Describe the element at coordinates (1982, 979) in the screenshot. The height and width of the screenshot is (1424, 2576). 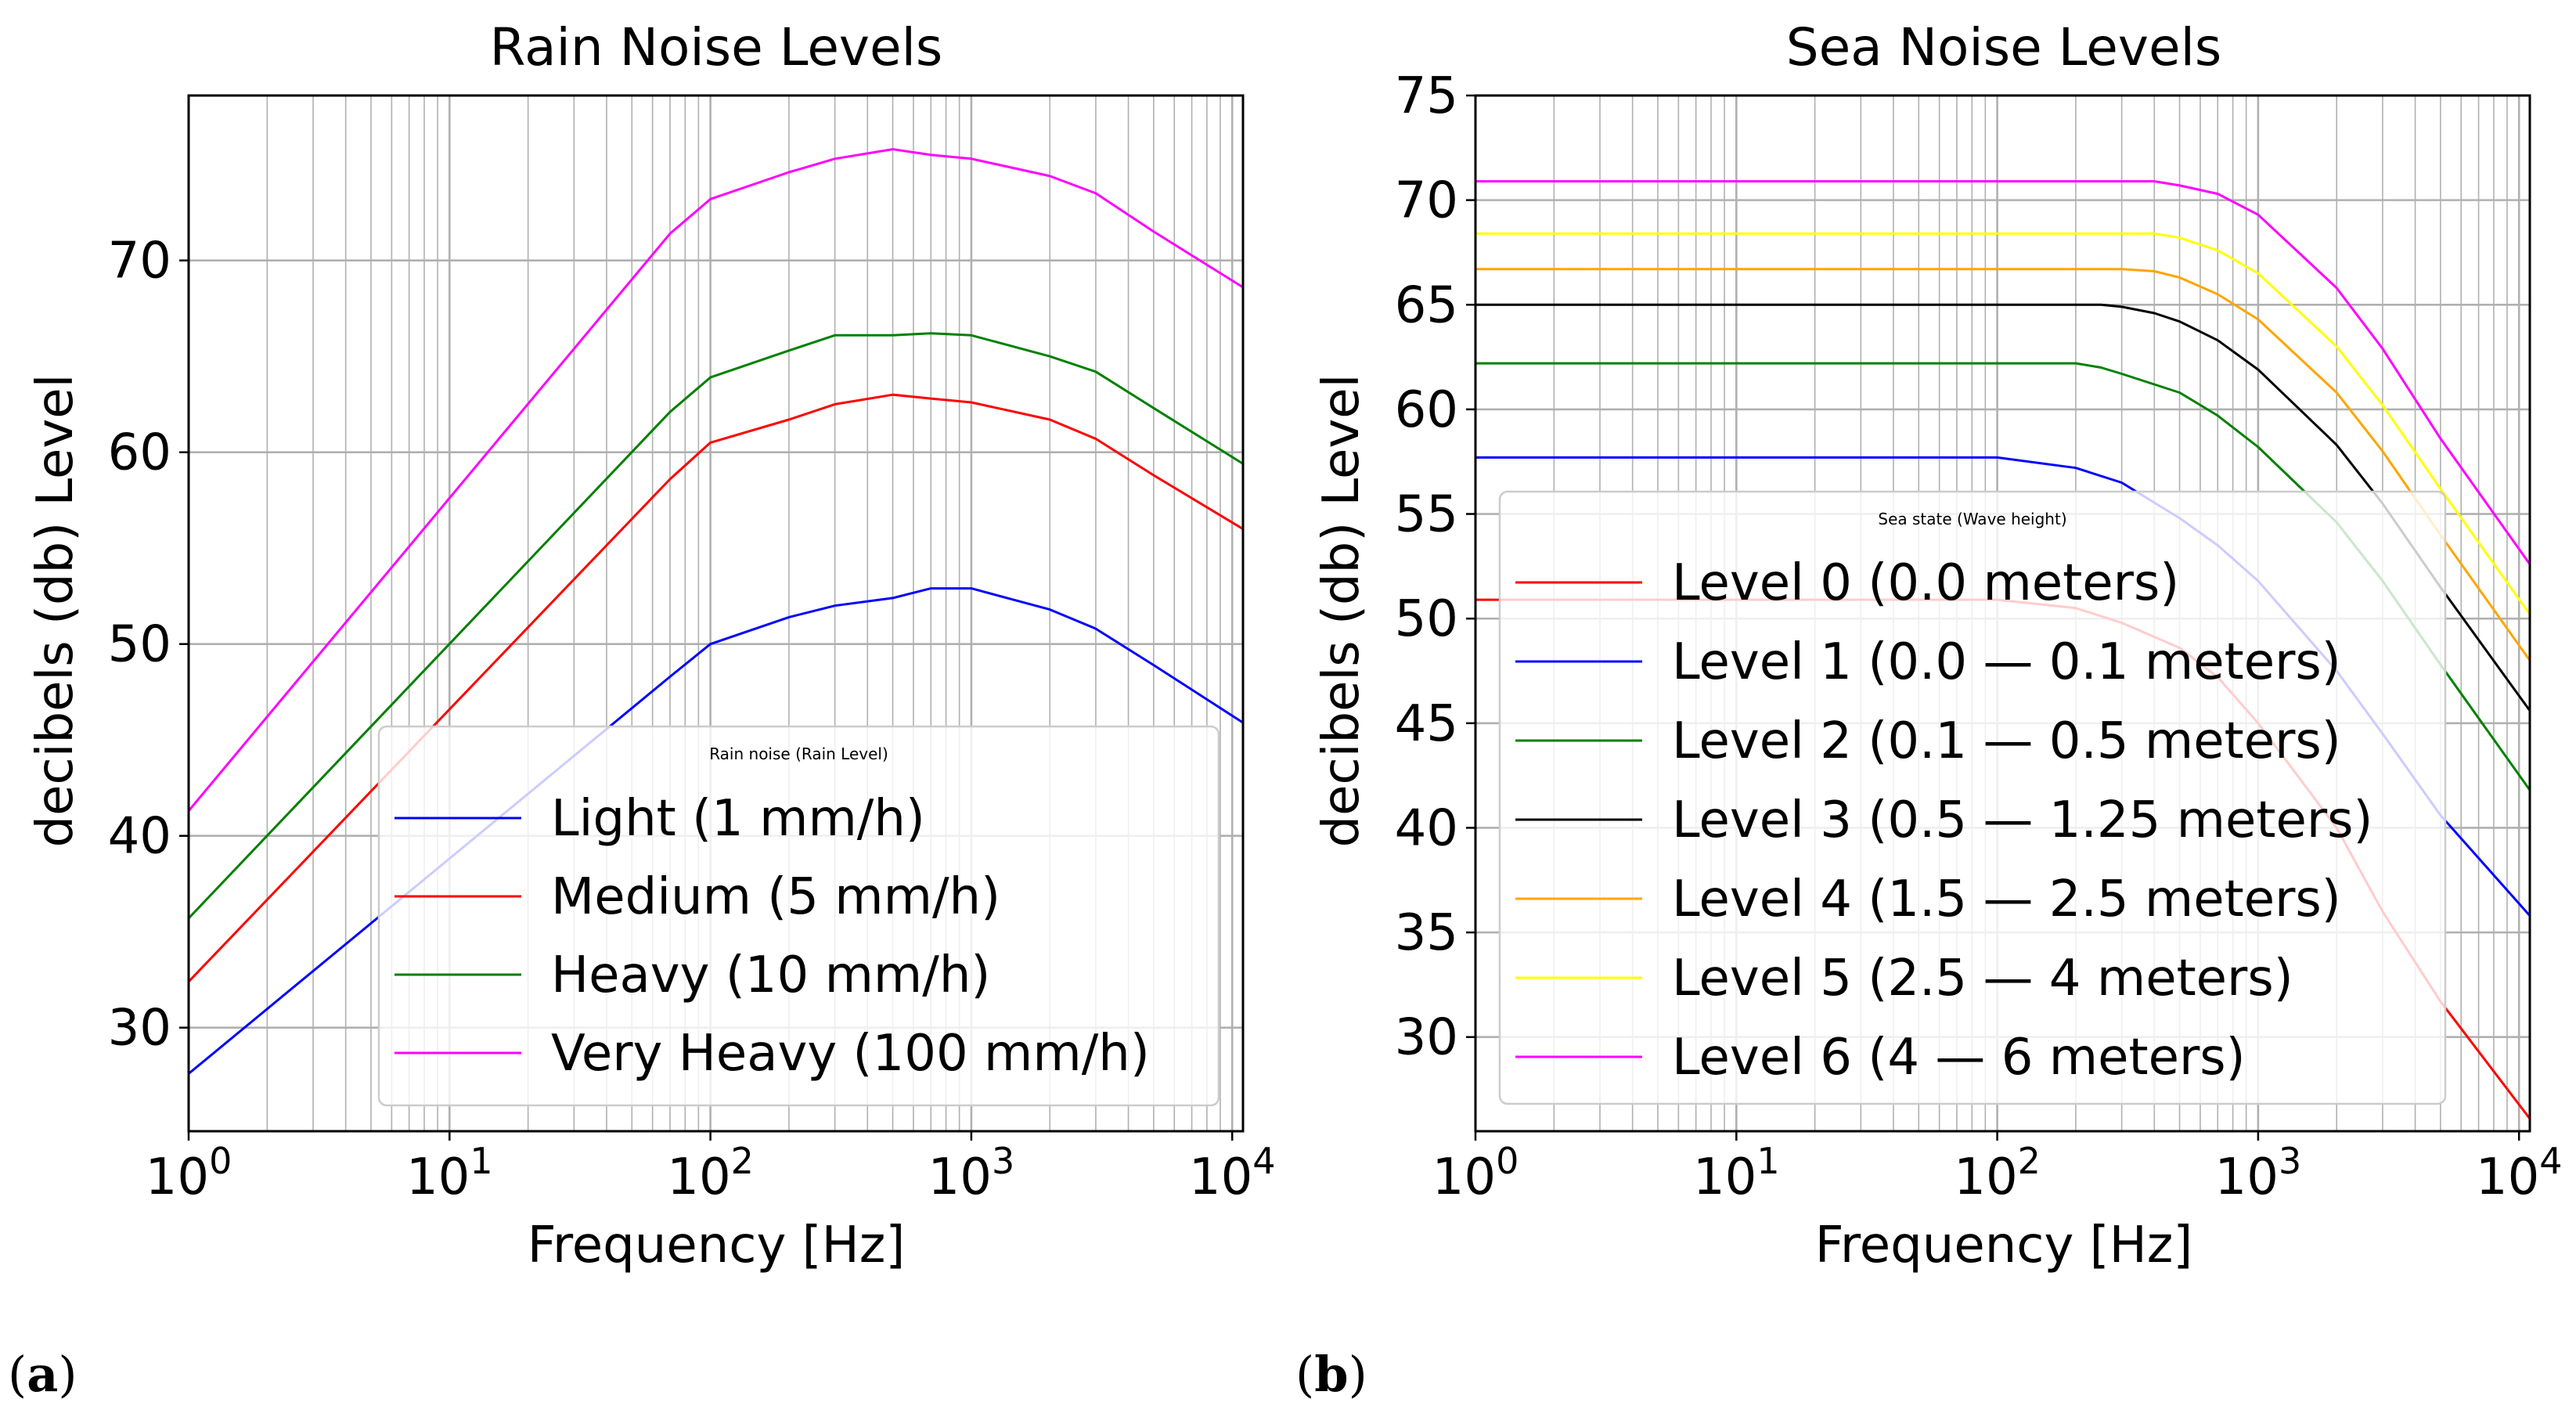
I see `legend-item-label: Level 5 (2.5 — 4 meters)` at that location.